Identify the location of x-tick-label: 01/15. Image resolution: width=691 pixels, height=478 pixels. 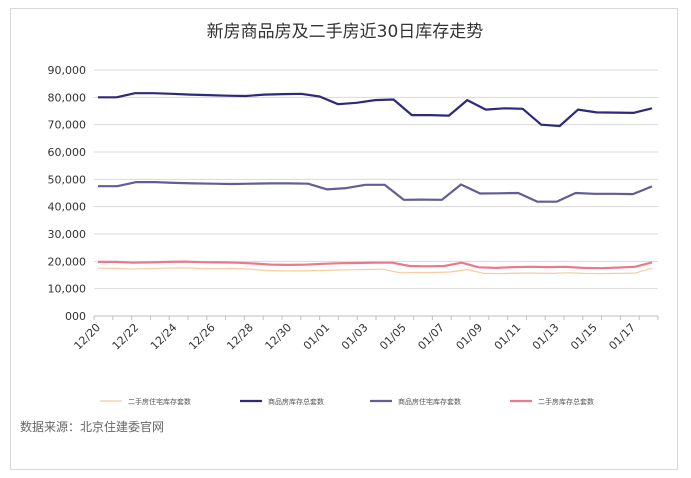
(584, 337).